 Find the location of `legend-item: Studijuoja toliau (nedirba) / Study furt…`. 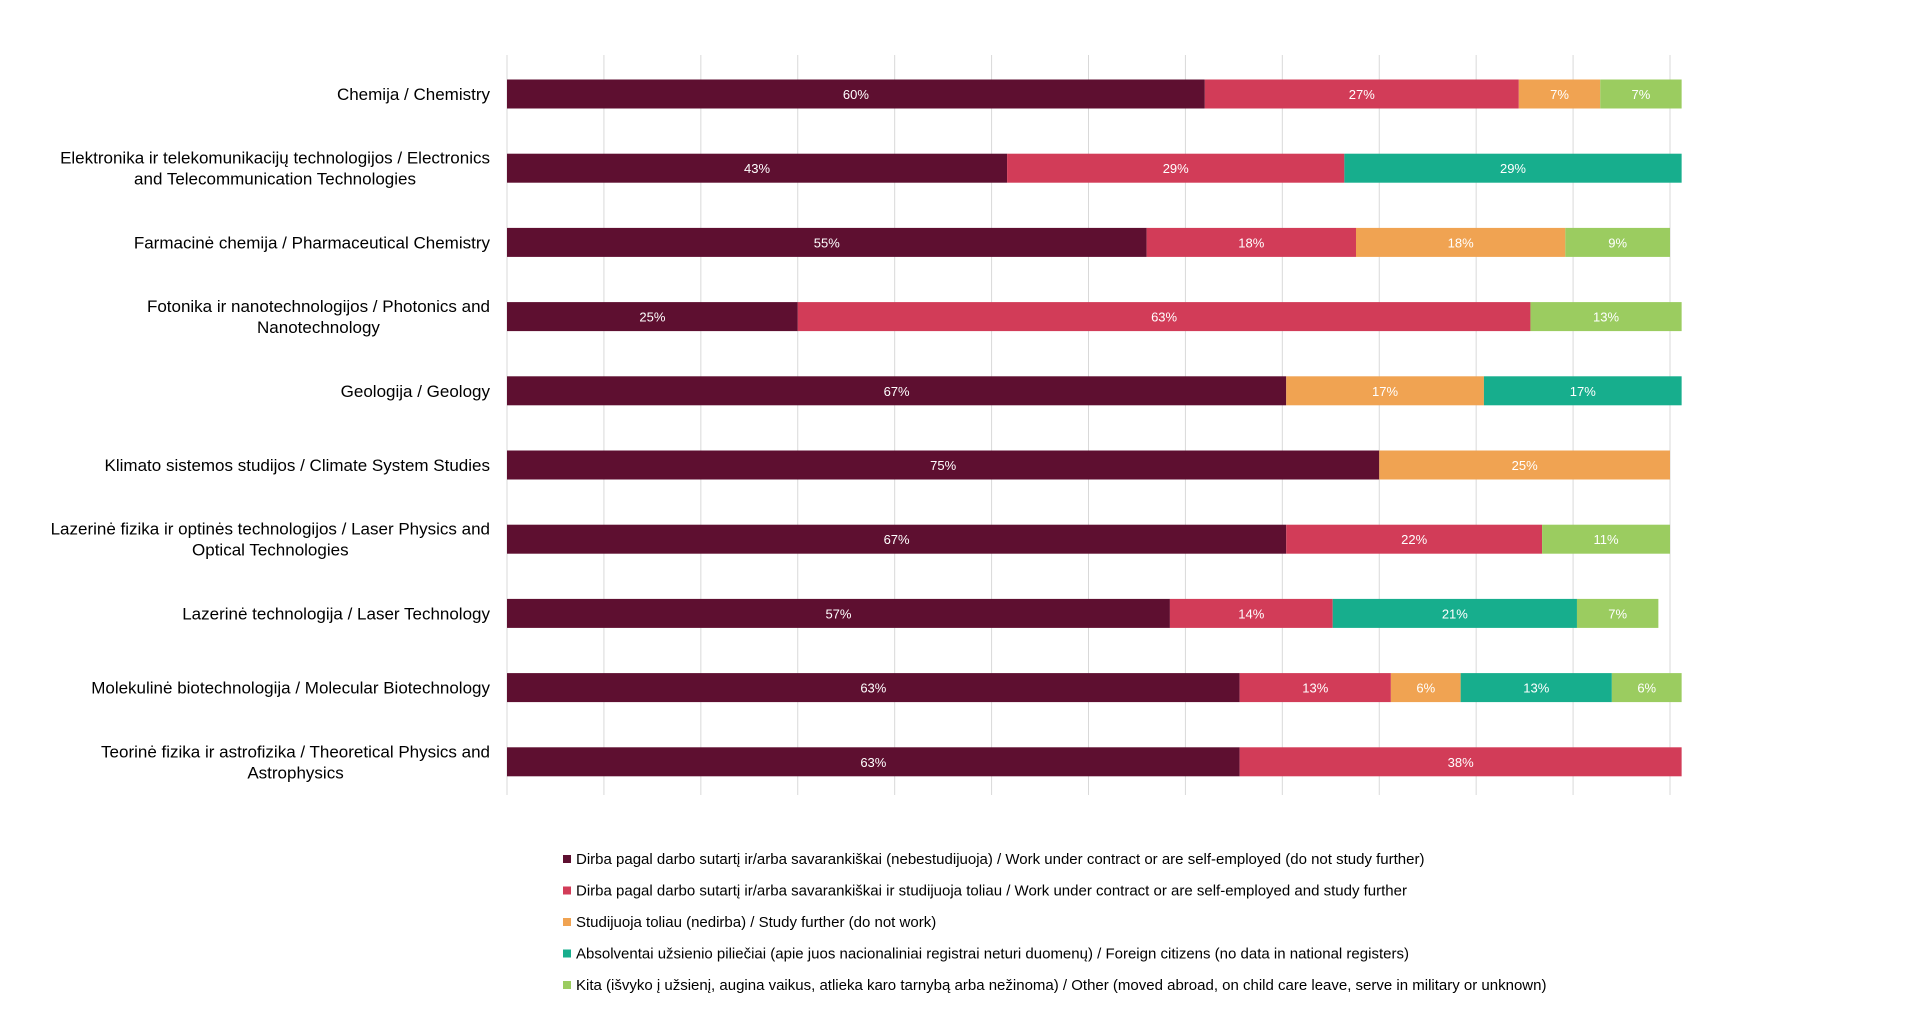

legend-item: Studijuoja toliau (nedirba) / Study furt… is located at coordinates (749, 922).